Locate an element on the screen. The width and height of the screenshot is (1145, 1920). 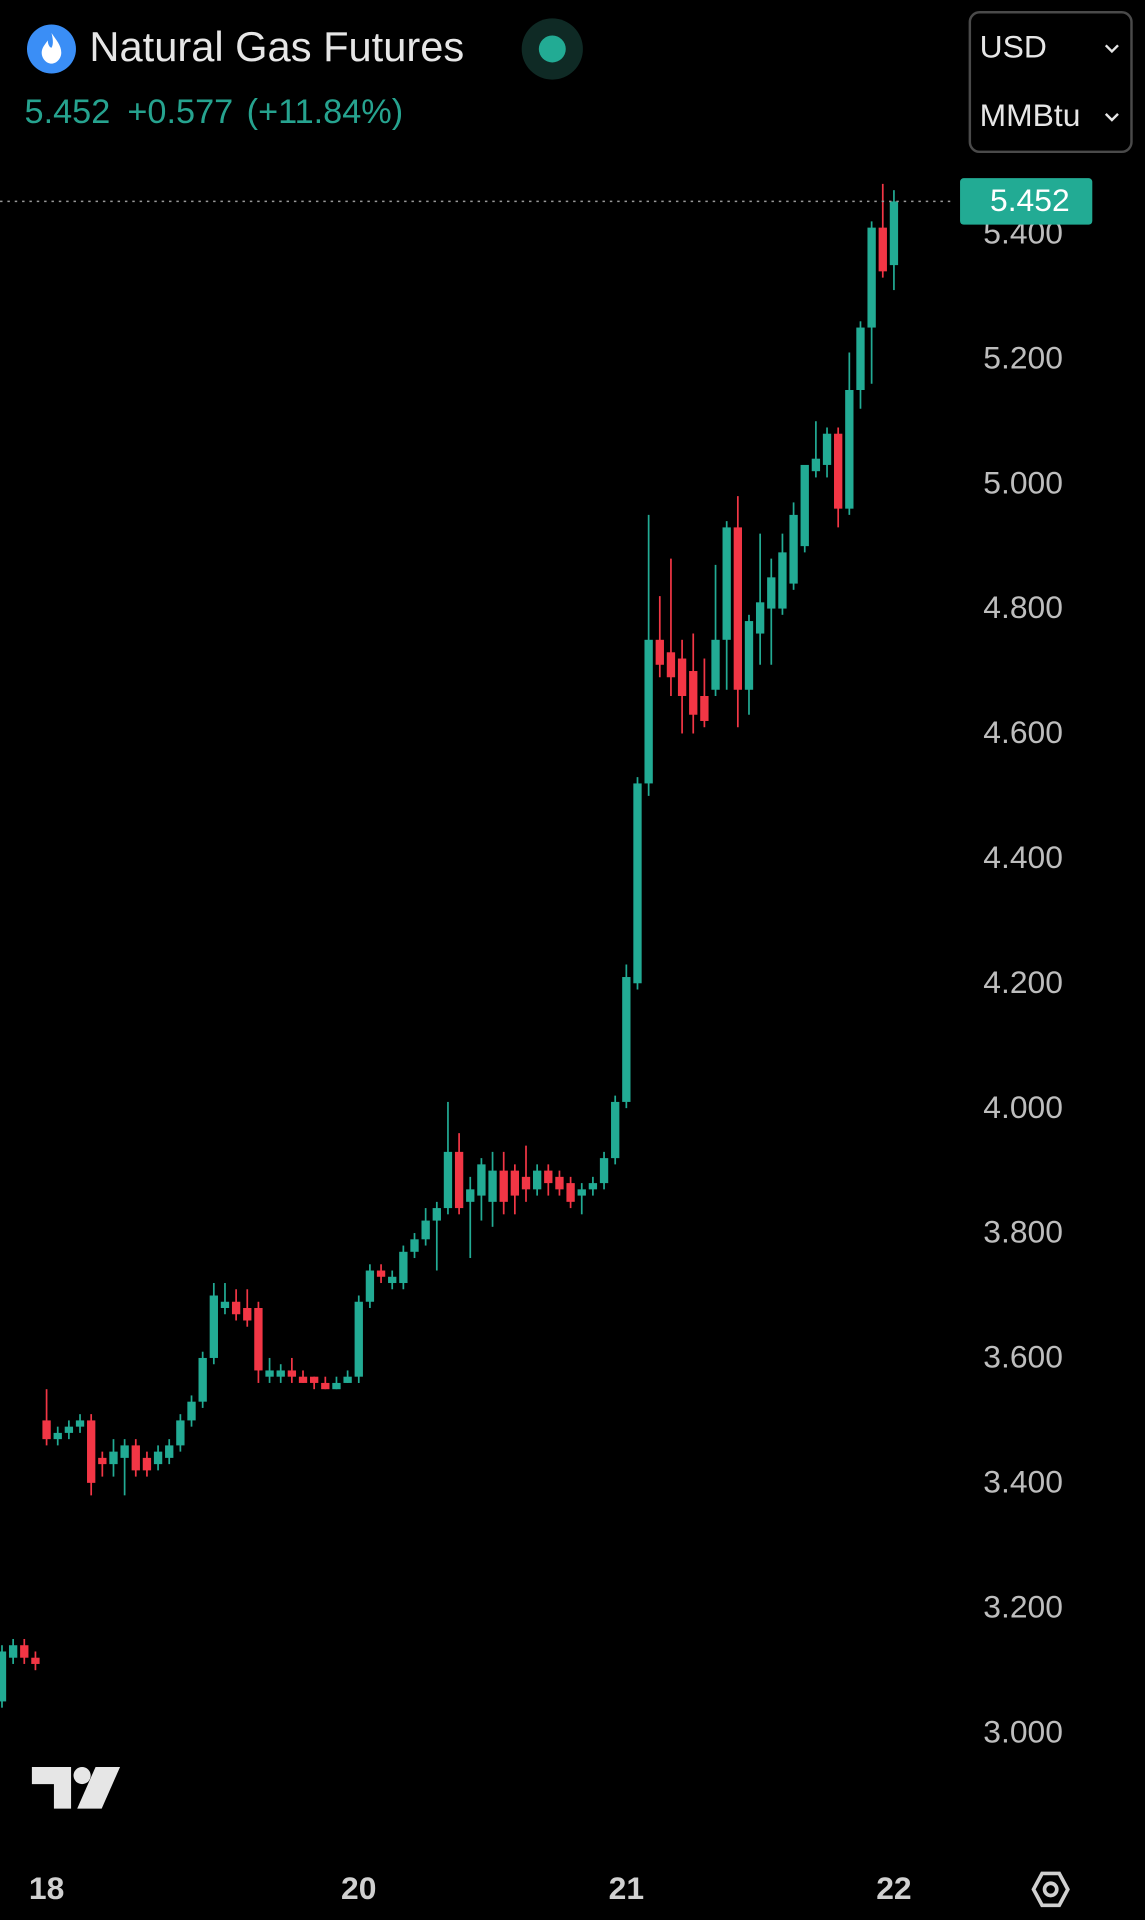
price-change-percent: (+11.84%) is located at coordinates (325, 112).